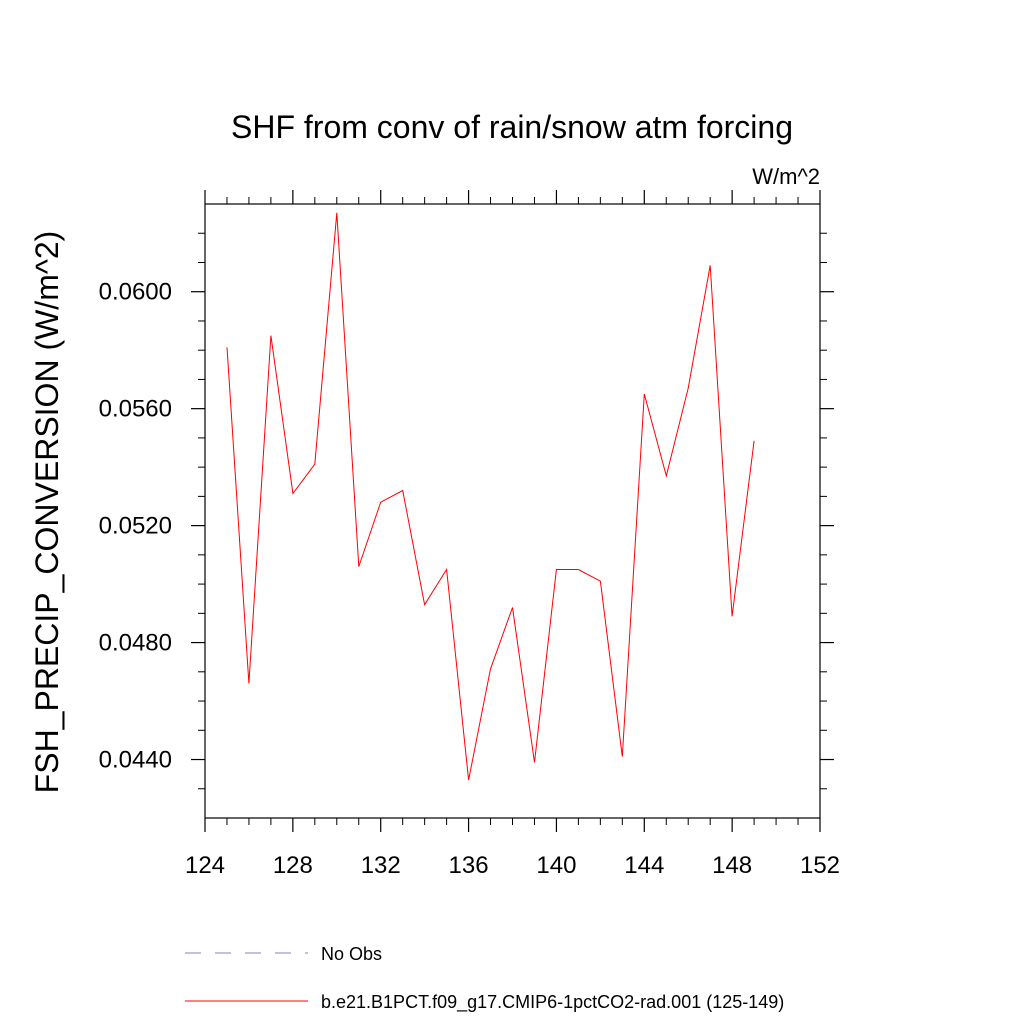  What do you see at coordinates (820, 865) in the screenshot?
I see `x-tick-label: 152` at bounding box center [820, 865].